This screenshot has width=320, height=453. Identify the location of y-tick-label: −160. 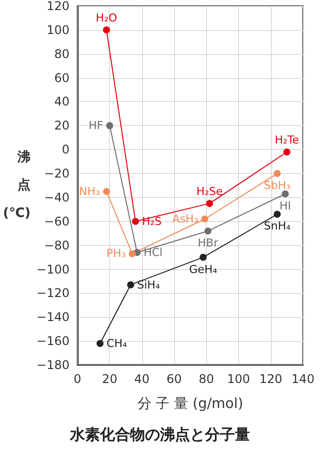
(53, 341).